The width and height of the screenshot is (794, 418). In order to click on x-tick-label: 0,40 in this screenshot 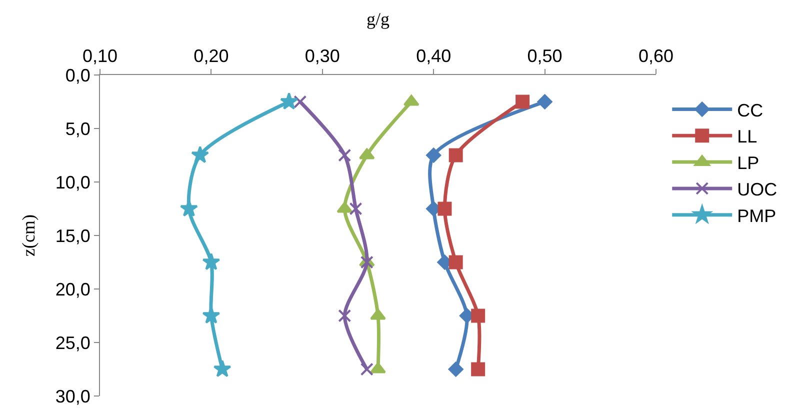, I will do `click(434, 56)`.